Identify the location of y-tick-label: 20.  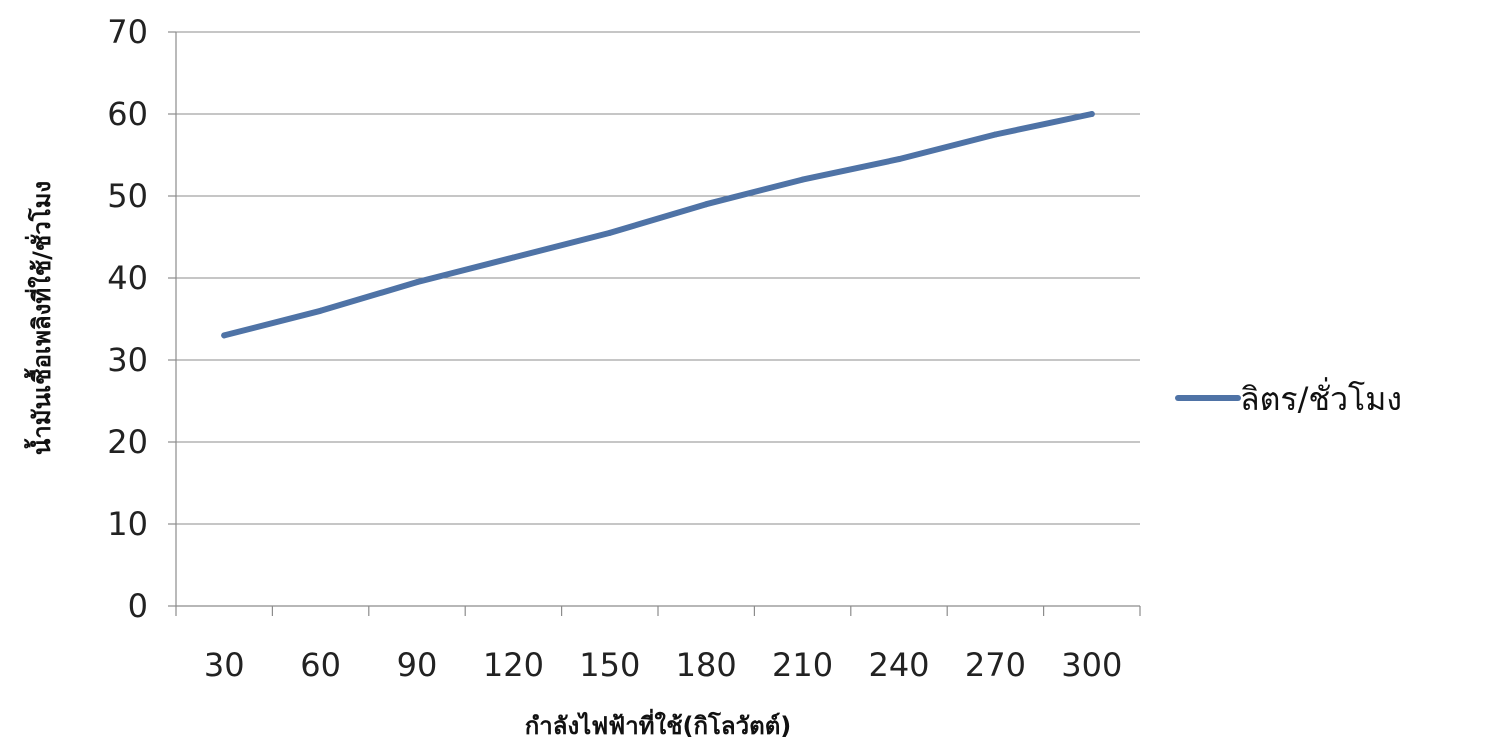
(127, 442).